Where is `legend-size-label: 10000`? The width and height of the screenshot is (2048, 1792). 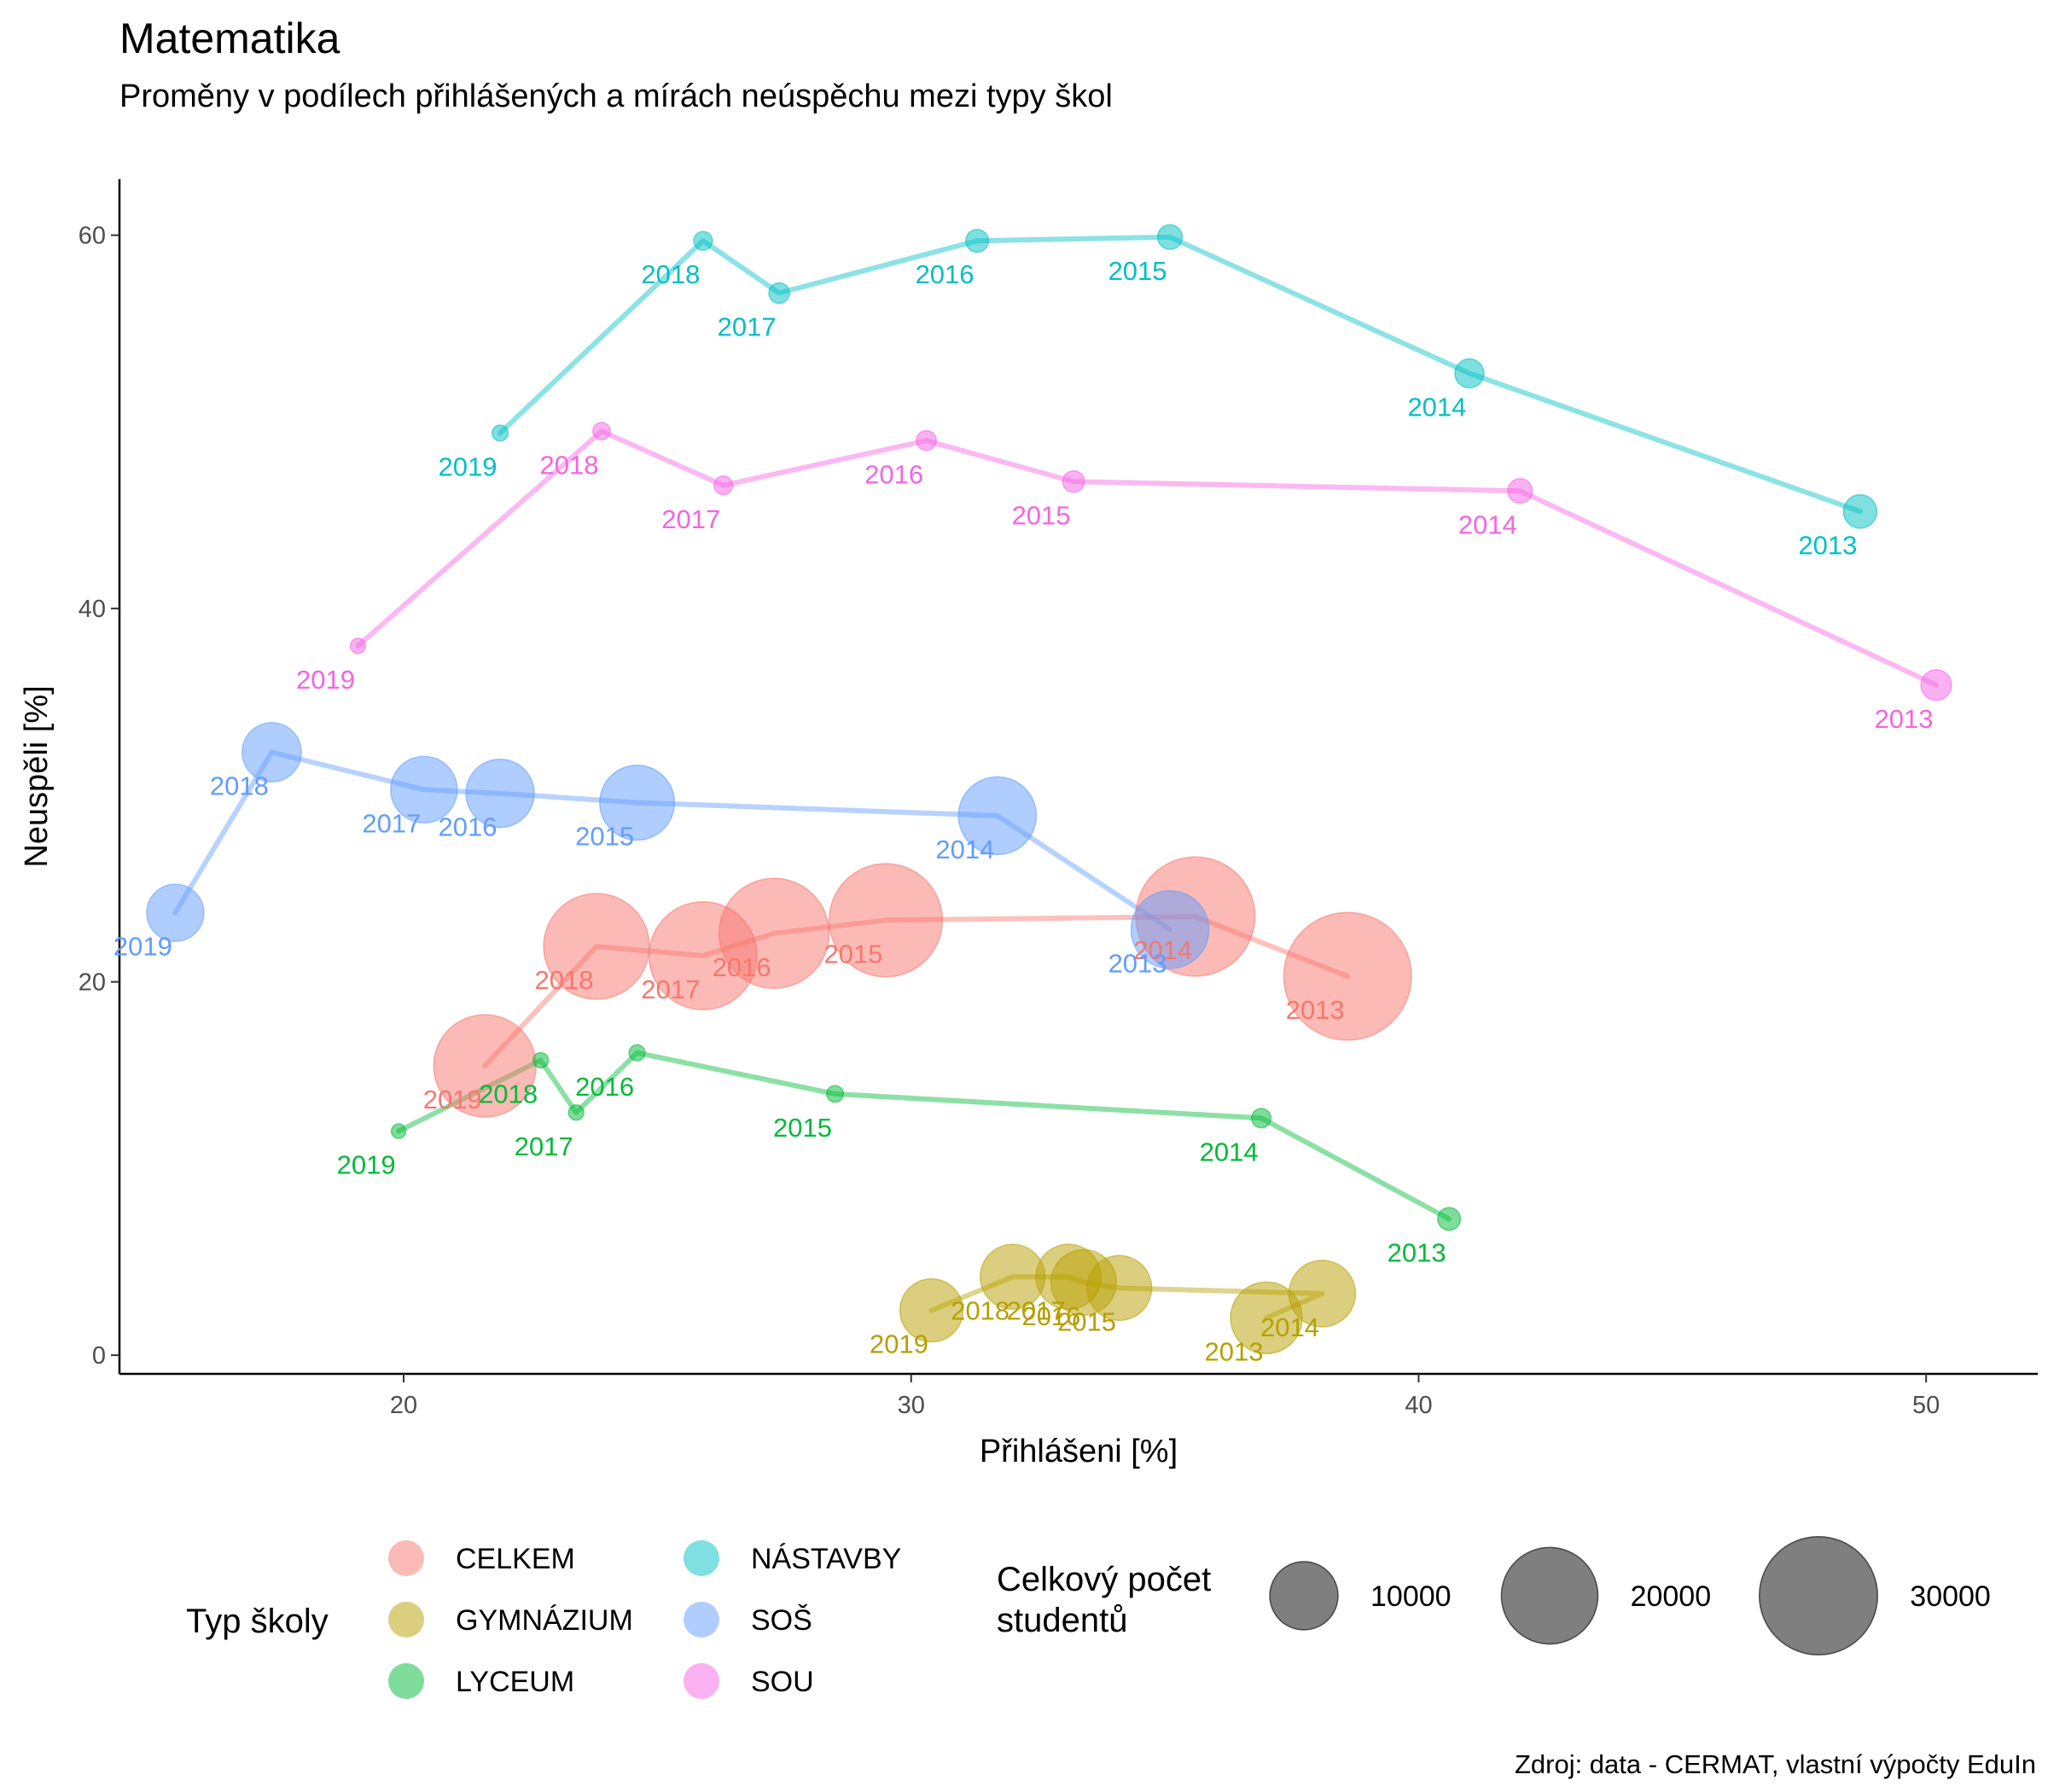
legend-size-label: 10000 is located at coordinates (1411, 1596).